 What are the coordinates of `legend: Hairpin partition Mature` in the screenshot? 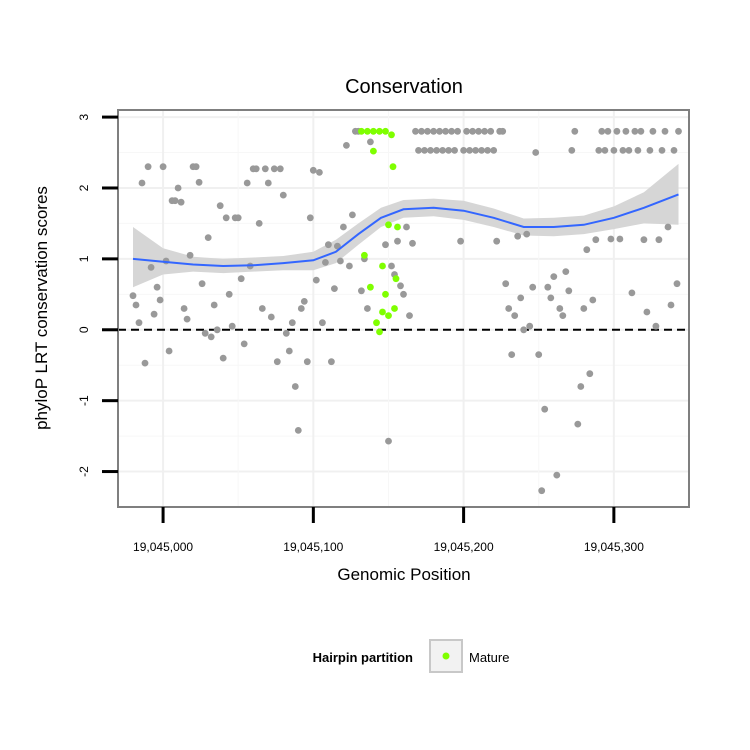 It's located at (411, 656).